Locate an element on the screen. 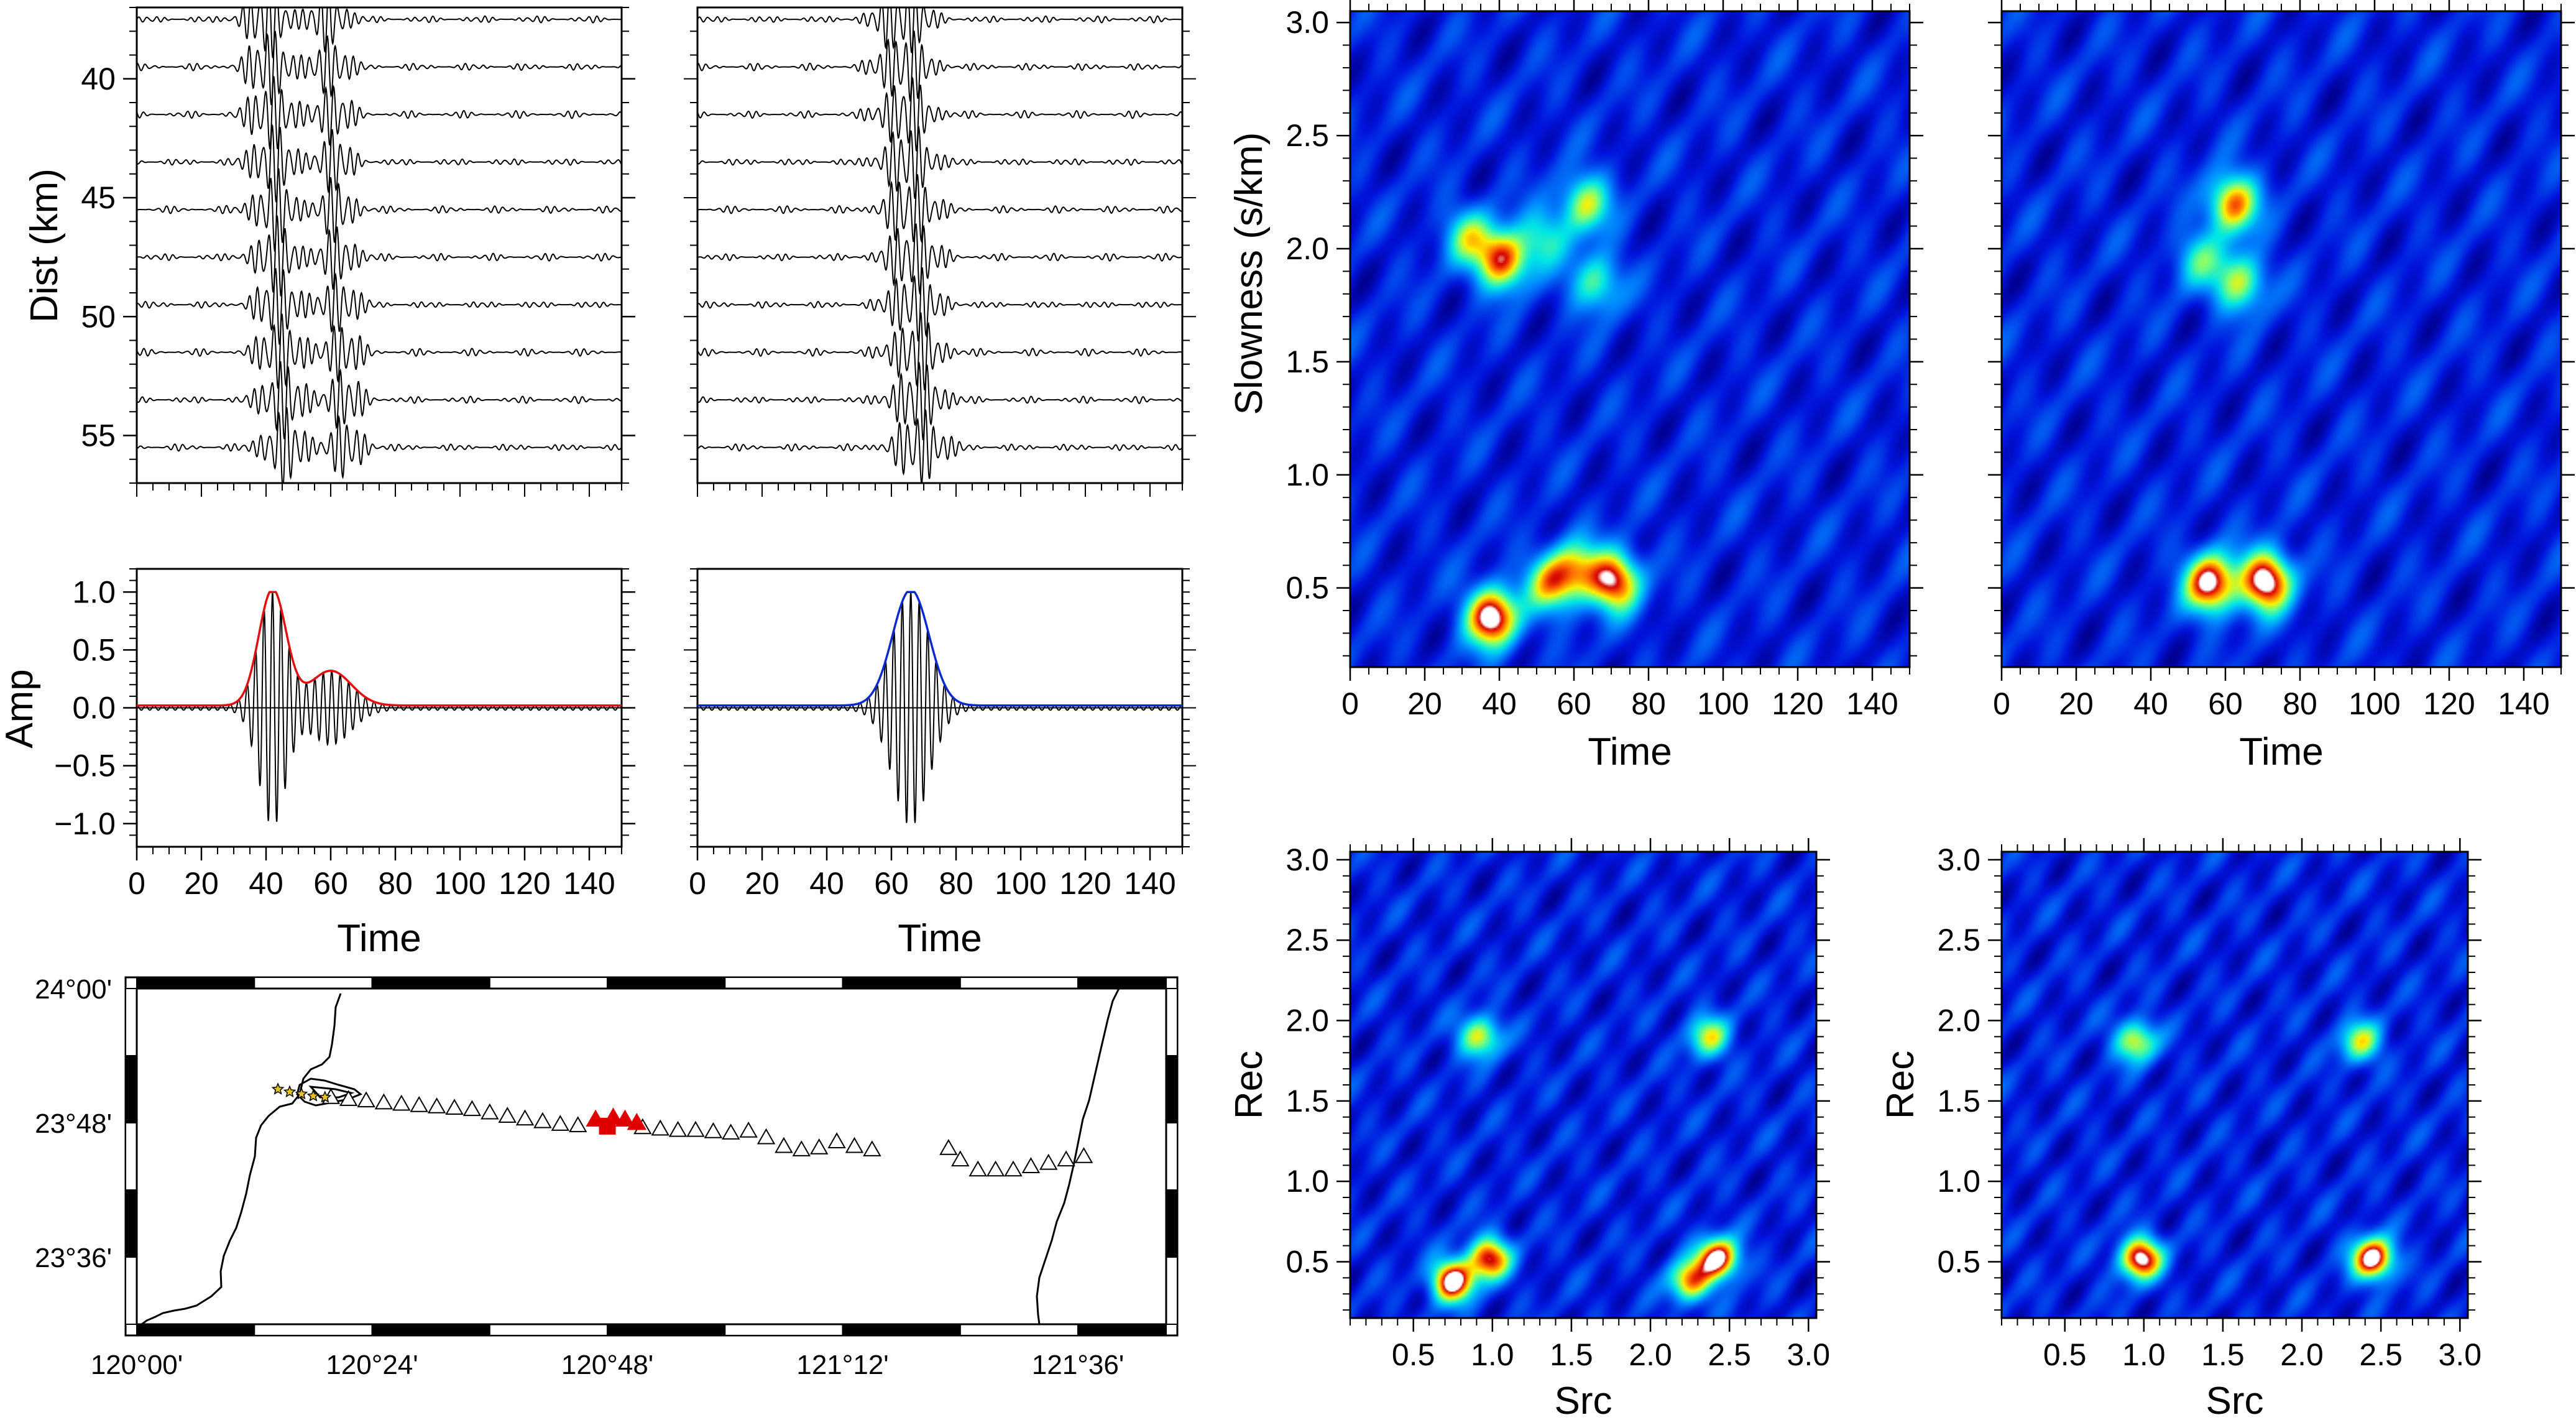 This screenshot has height=1420, width=2576. stack-left-ylabel: Amp is located at coordinates (20, 709).